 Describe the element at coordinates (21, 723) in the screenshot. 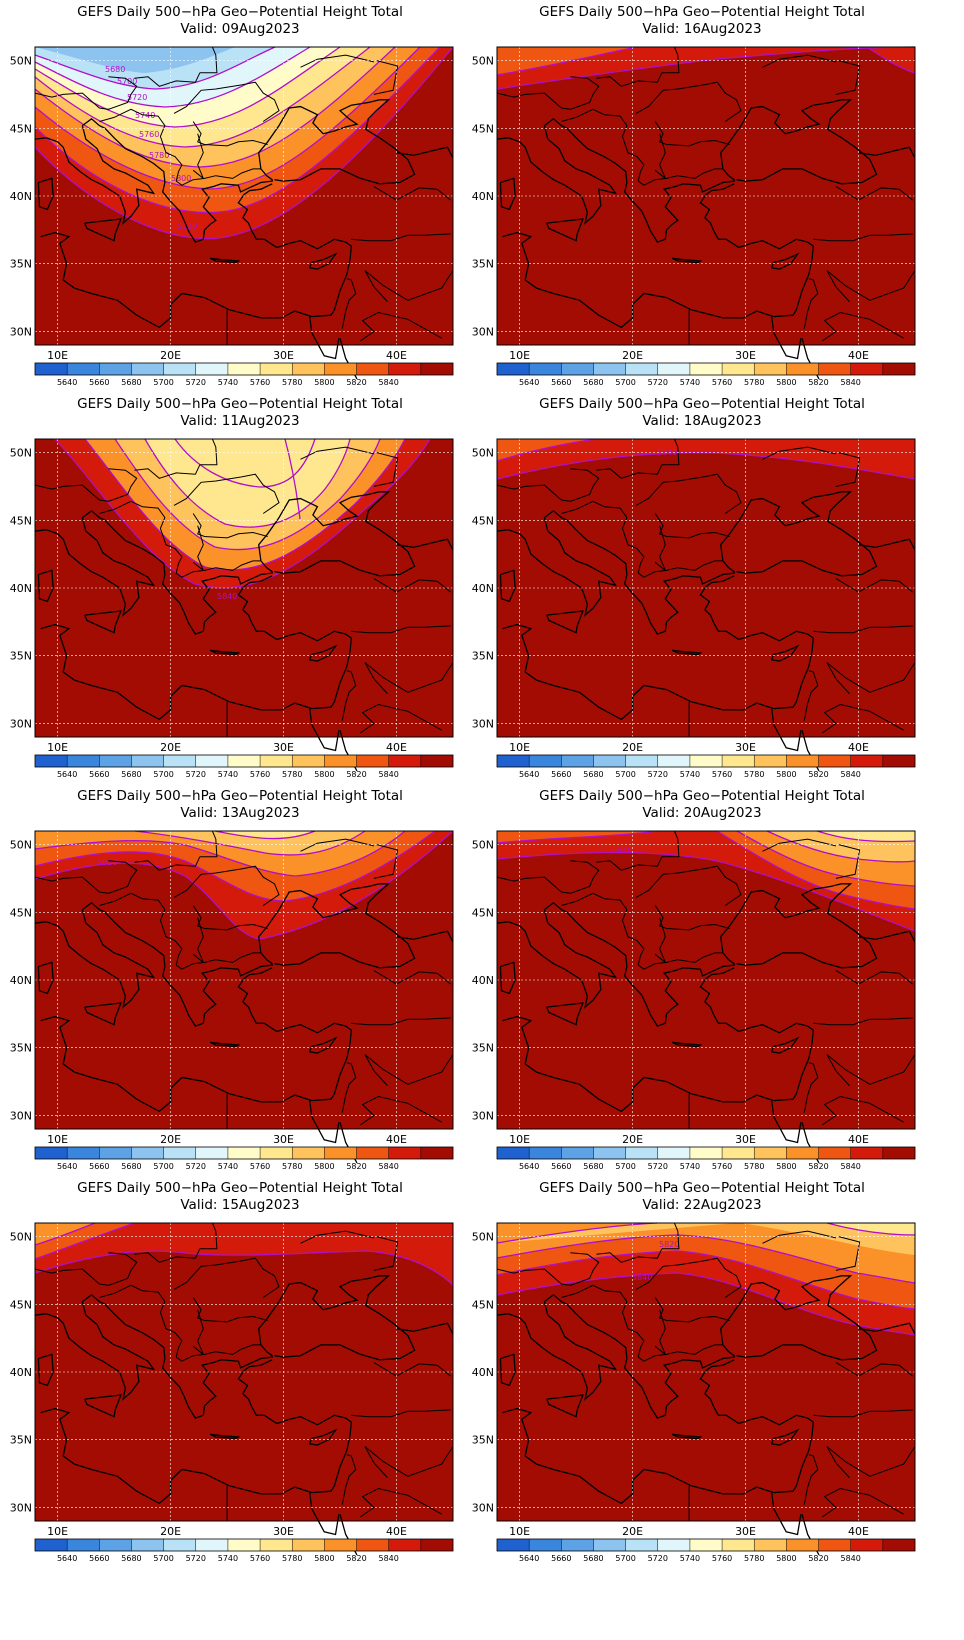

I see `lat-tick-label: 30N` at that location.